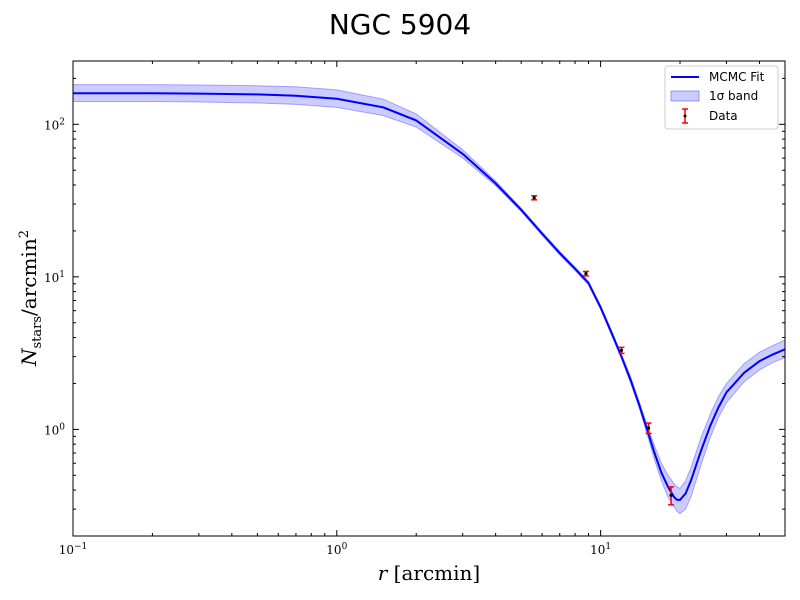 This screenshot has height=600, width=800. What do you see at coordinates (31, 298) in the screenshot?
I see `y-axis-label: Nstars/arcmin2` at bounding box center [31, 298].